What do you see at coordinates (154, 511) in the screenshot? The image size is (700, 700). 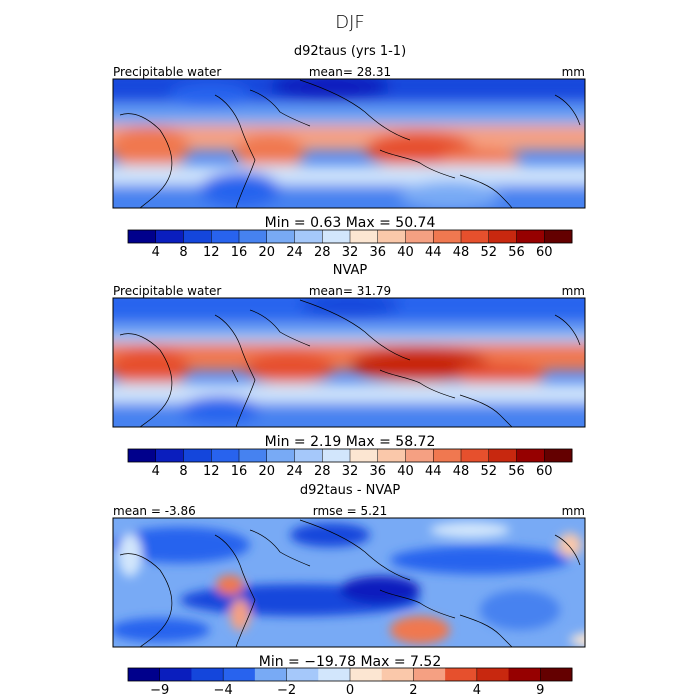 I see `panel-mean-label: mean = -3.86` at bounding box center [154, 511].